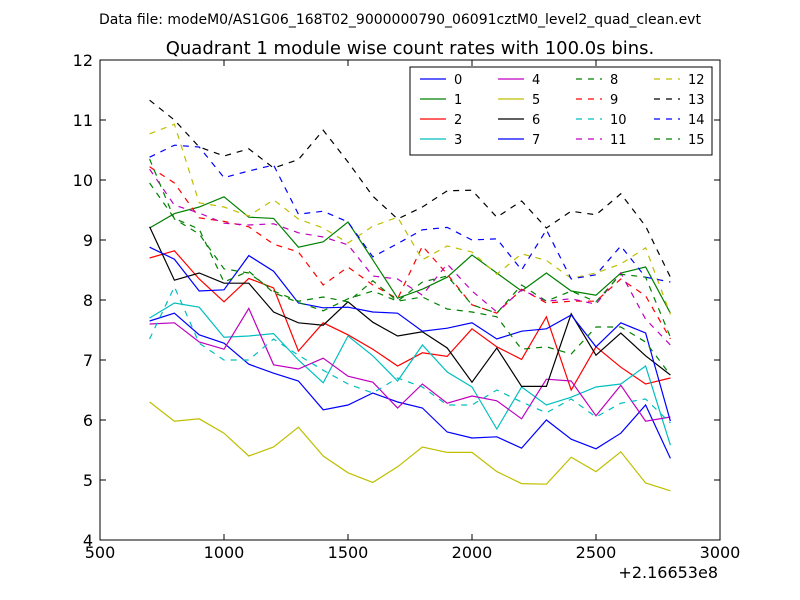 This screenshot has height=600, width=800. What do you see at coordinates (348, 552) in the screenshot?
I see `x-tick-label: 1500` at bounding box center [348, 552].